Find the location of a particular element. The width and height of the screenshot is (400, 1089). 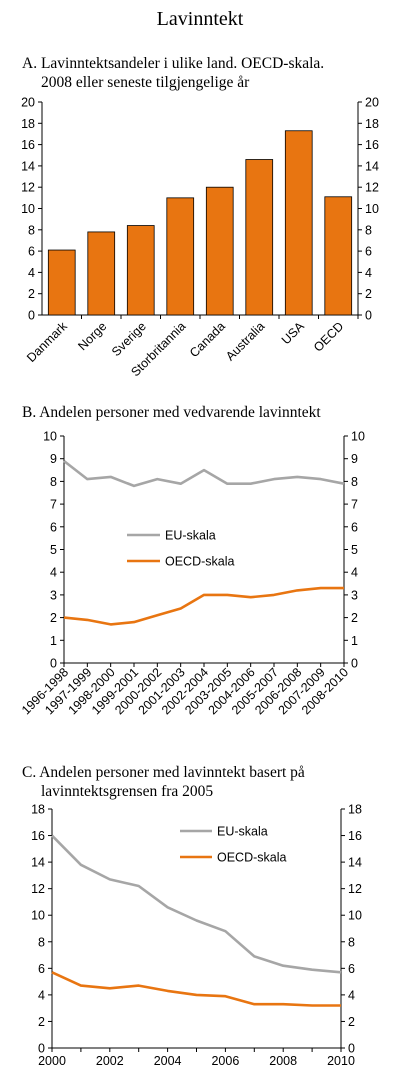

chart-b-ytick-label-left: 6 is located at coordinates (53, 527).